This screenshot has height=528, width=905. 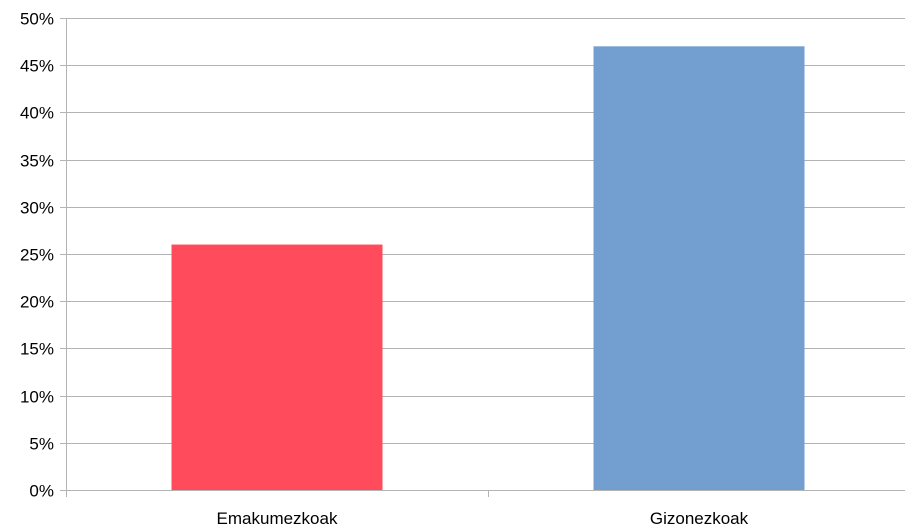 I want to click on y-tick-label: 15%, so click(x=37, y=349).